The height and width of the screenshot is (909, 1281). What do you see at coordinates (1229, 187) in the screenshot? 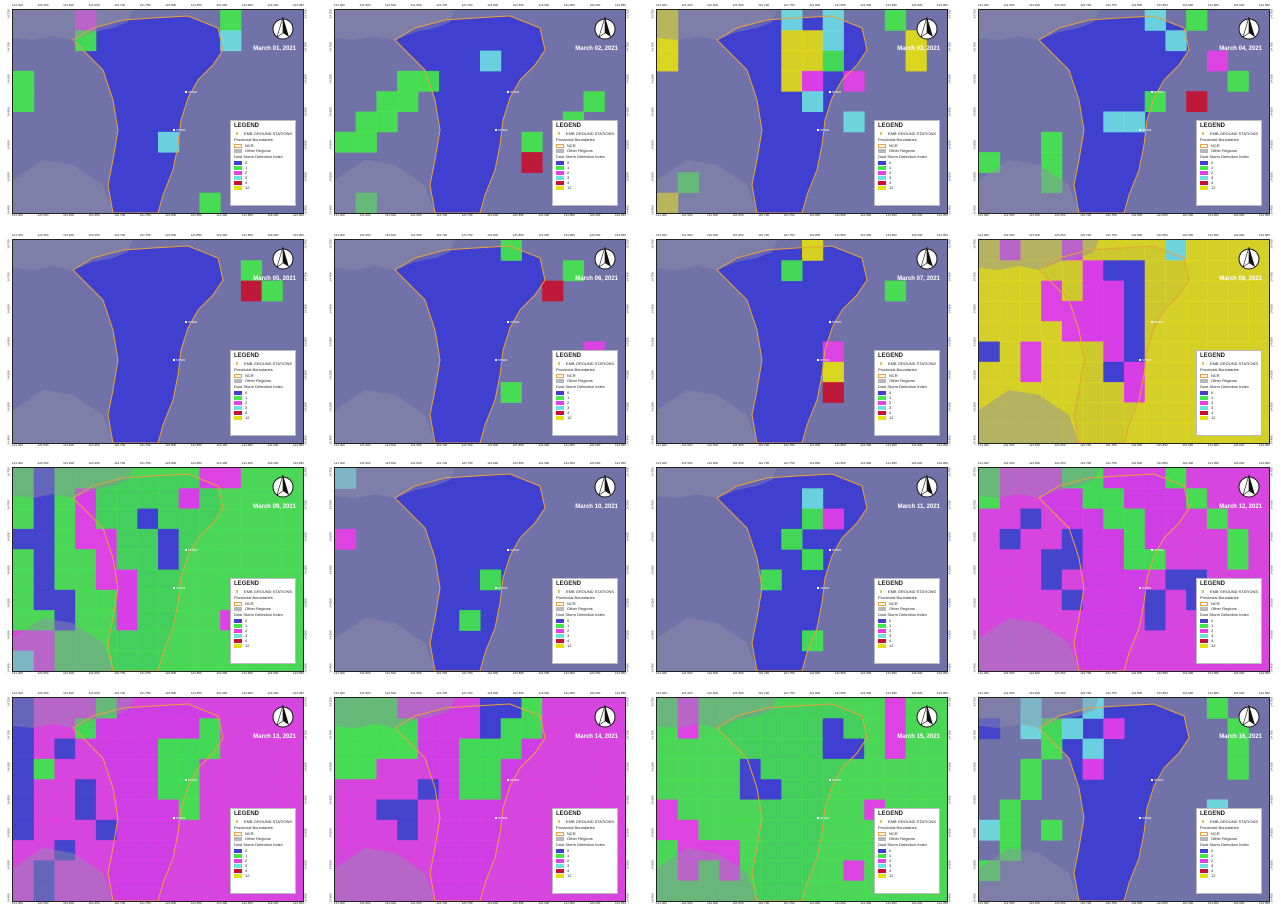
I see `legend-class-row: 12` at bounding box center [1229, 187].